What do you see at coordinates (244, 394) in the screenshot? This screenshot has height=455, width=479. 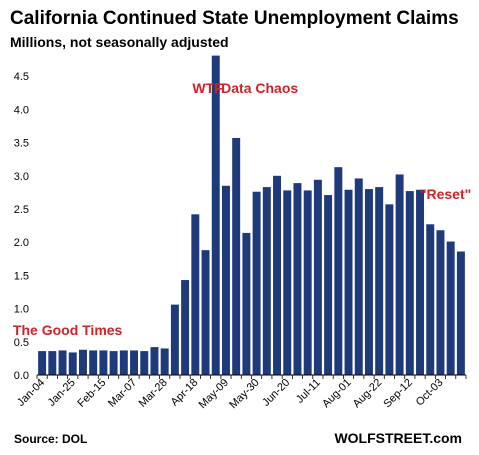 I see `x-tick-label: May-30` at bounding box center [244, 394].